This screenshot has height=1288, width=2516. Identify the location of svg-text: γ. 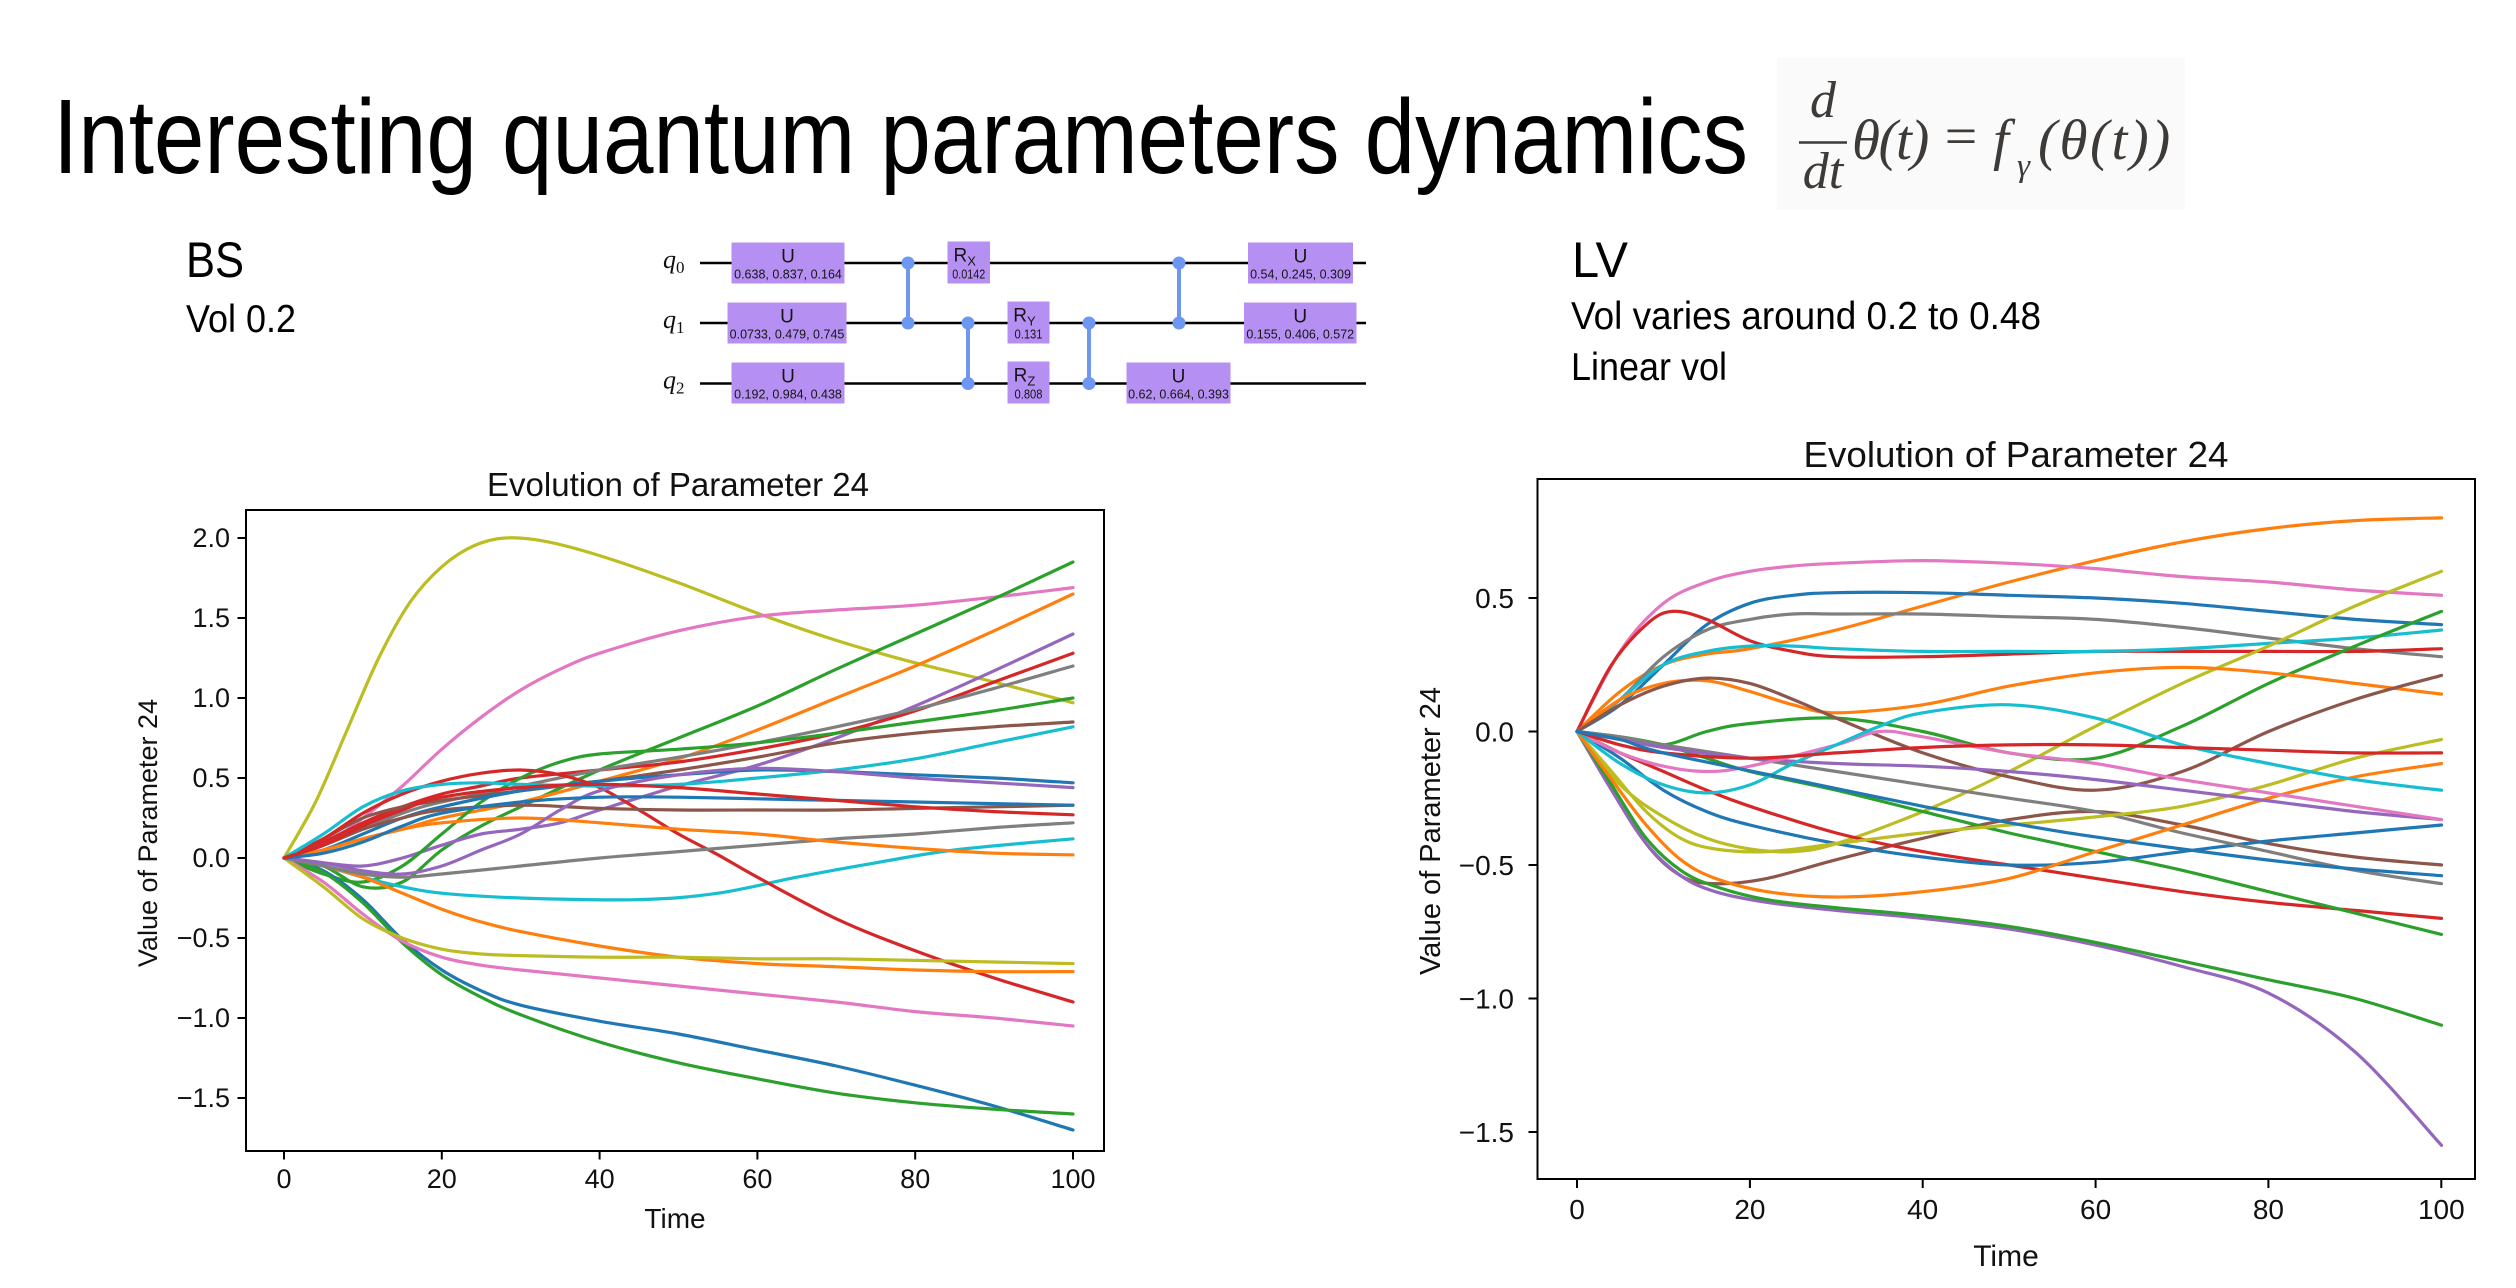
(2024, 166).